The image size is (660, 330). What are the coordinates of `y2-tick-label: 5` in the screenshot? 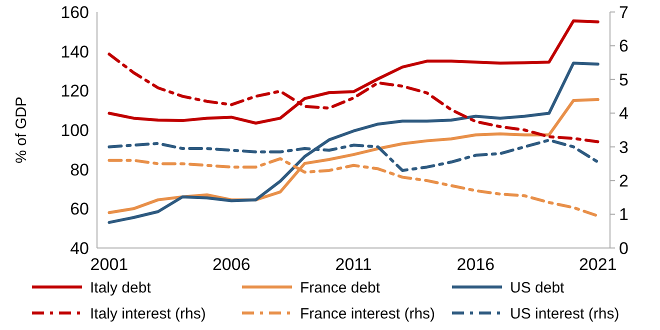 It's located at (623, 80).